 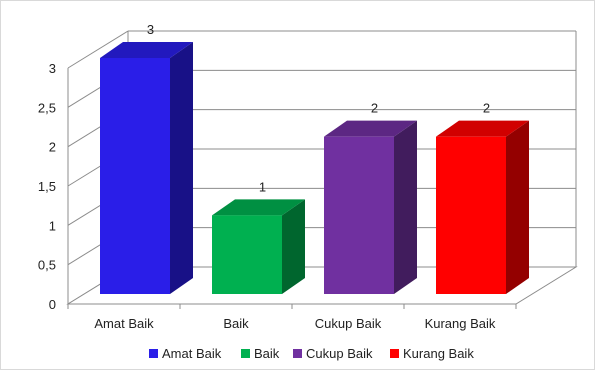 I want to click on y-tick-label: 2,5, so click(x=47, y=107).